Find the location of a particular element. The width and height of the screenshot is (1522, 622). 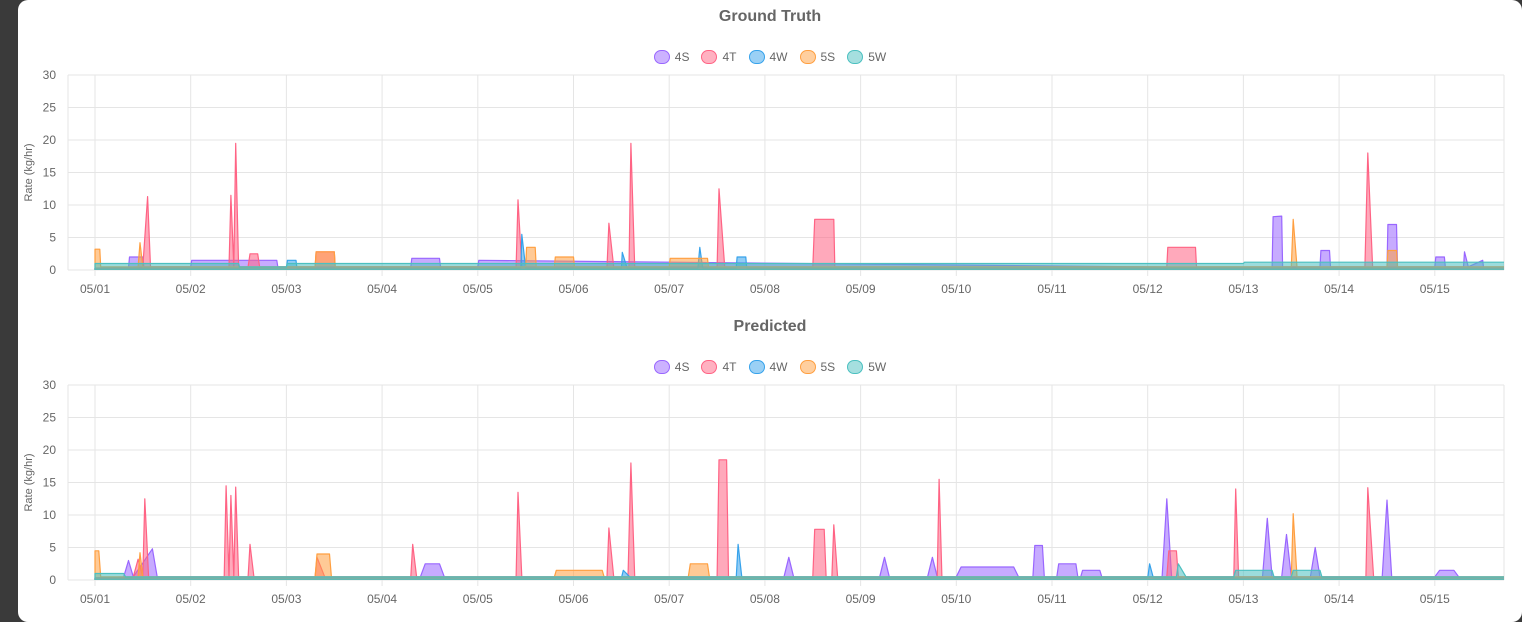

series-area-5s is located at coordinates (799, 546).